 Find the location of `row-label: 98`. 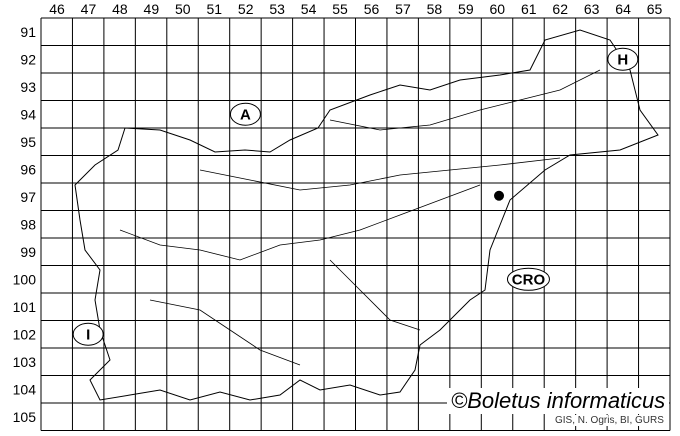

row-label: 98 is located at coordinates (28, 225).